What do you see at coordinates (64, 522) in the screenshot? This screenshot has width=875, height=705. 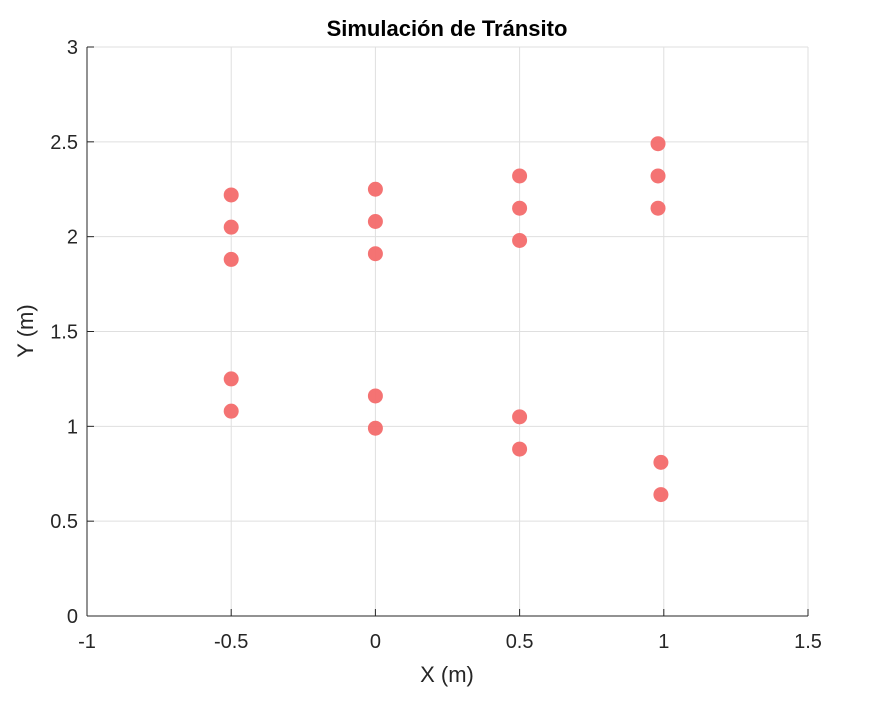 I see `y-tick-label: 0.5` at bounding box center [64, 522].